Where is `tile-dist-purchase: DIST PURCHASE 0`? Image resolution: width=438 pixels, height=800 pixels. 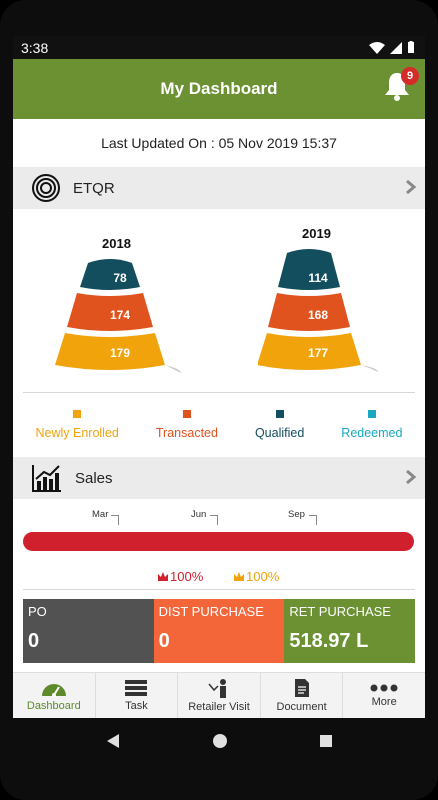
tile-dist-purchase: DIST PURCHASE 0 is located at coordinates (219, 631).